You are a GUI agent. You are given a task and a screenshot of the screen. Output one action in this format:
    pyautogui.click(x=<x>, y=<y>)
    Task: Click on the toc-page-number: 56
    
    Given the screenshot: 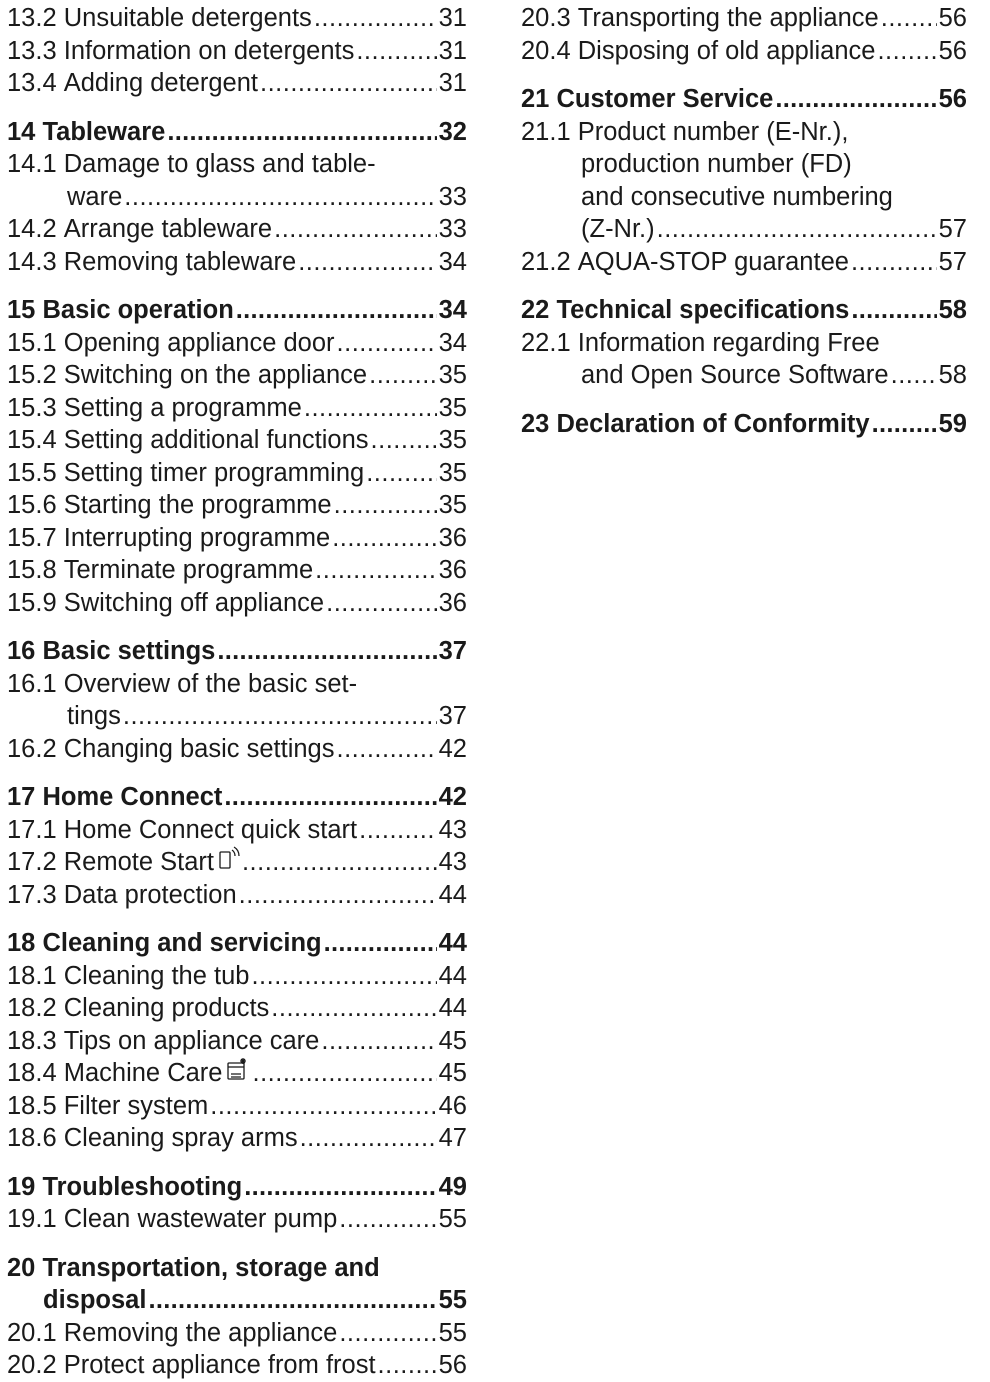 What is the action you would take?
    pyautogui.click(x=952, y=50)
    